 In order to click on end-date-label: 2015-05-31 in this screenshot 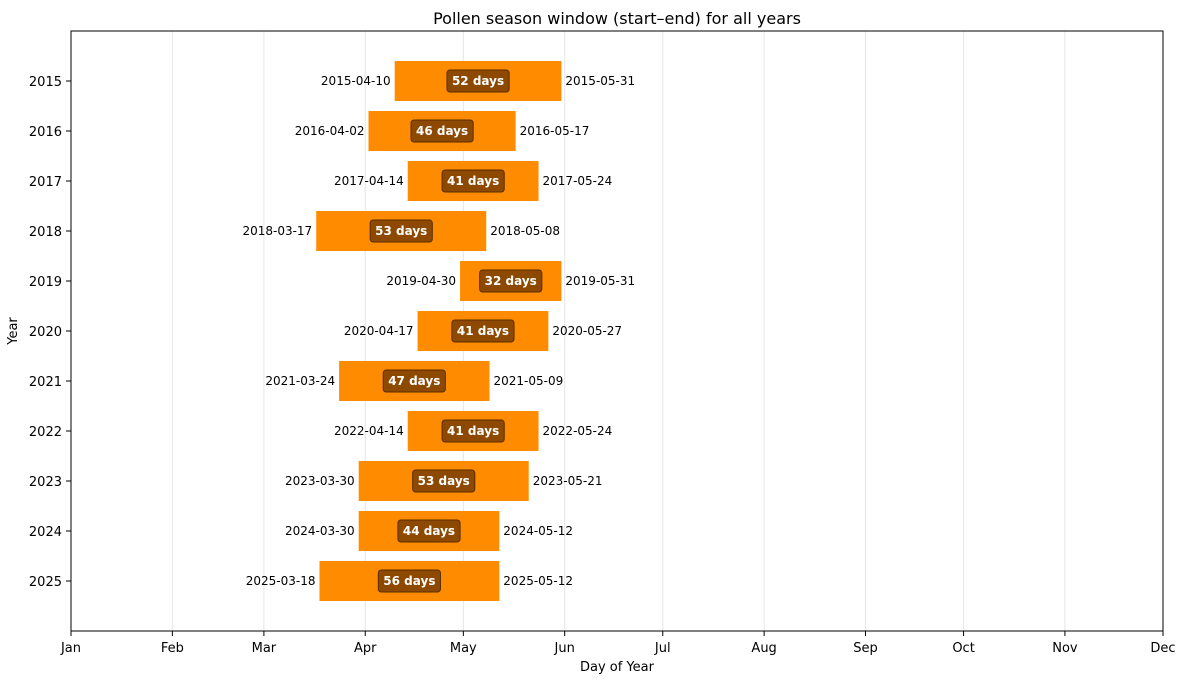, I will do `click(600, 81)`.